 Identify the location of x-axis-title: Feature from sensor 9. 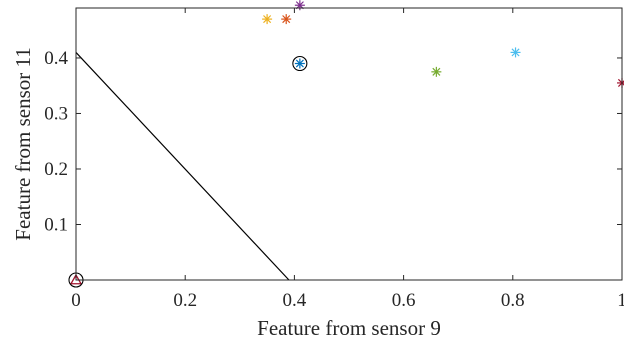
(349, 328).